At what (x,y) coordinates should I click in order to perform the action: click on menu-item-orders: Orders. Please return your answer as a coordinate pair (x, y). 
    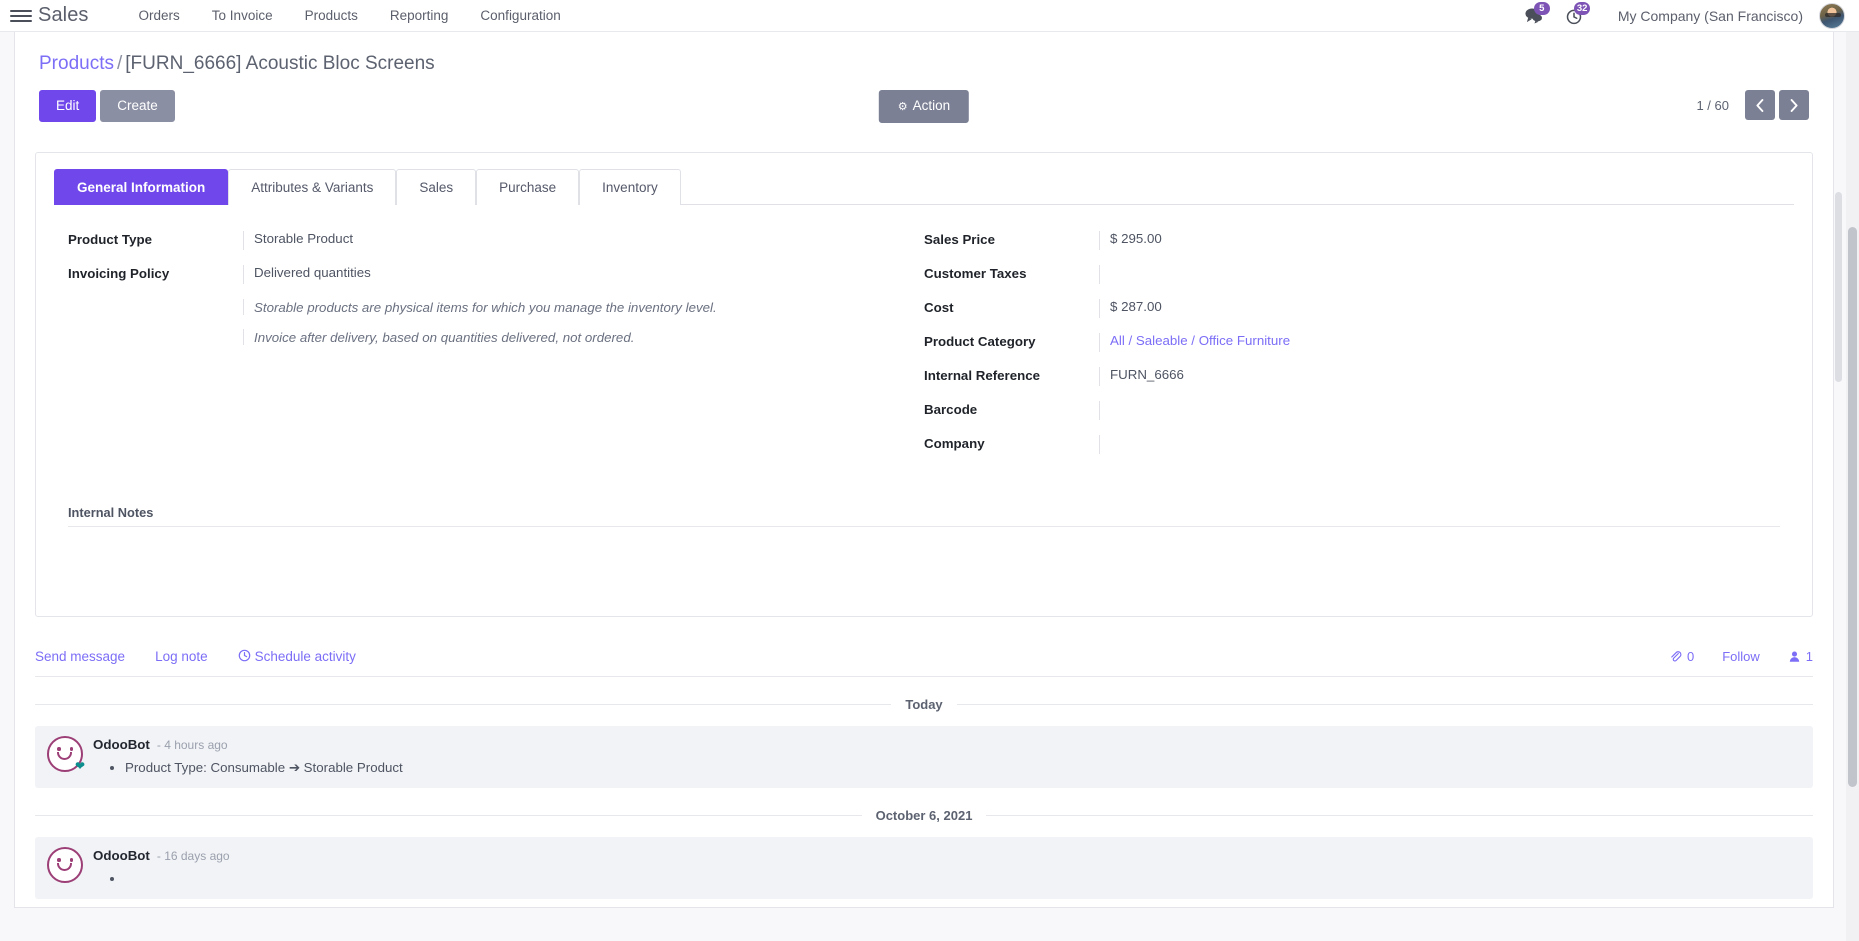
    Looking at the image, I should click on (159, 15).